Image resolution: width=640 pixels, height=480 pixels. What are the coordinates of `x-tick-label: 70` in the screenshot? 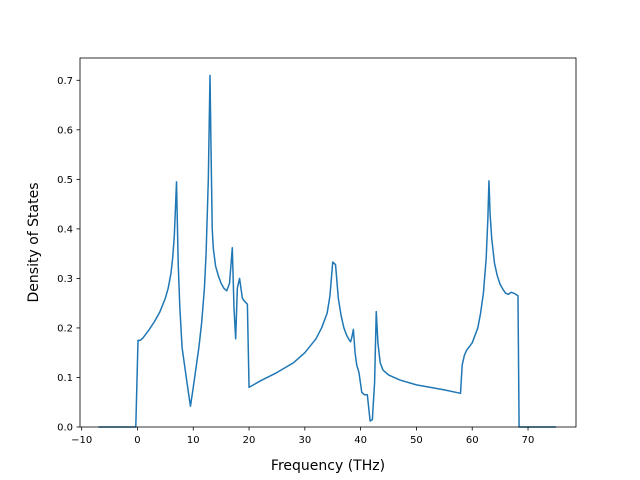 It's located at (528, 440).